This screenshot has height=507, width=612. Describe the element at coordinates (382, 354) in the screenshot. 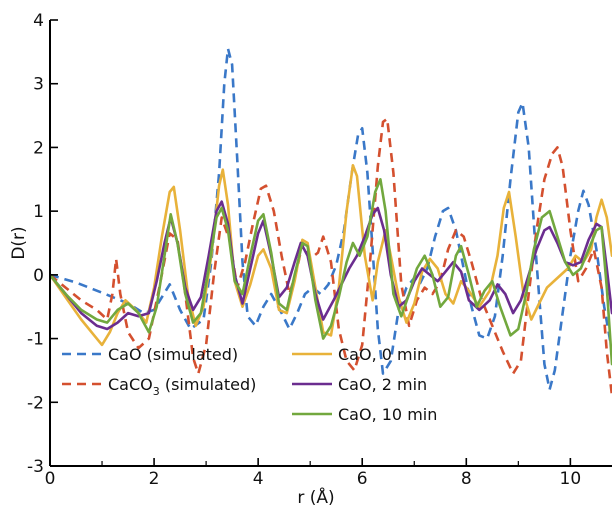

I see `legend-label-2: CaO, 0 min` at that location.